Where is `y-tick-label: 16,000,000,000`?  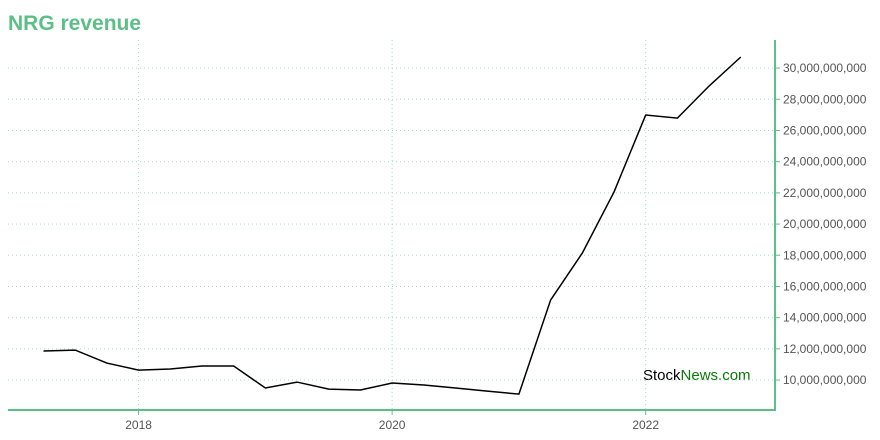
y-tick-label: 16,000,000,000 is located at coordinates (825, 286).